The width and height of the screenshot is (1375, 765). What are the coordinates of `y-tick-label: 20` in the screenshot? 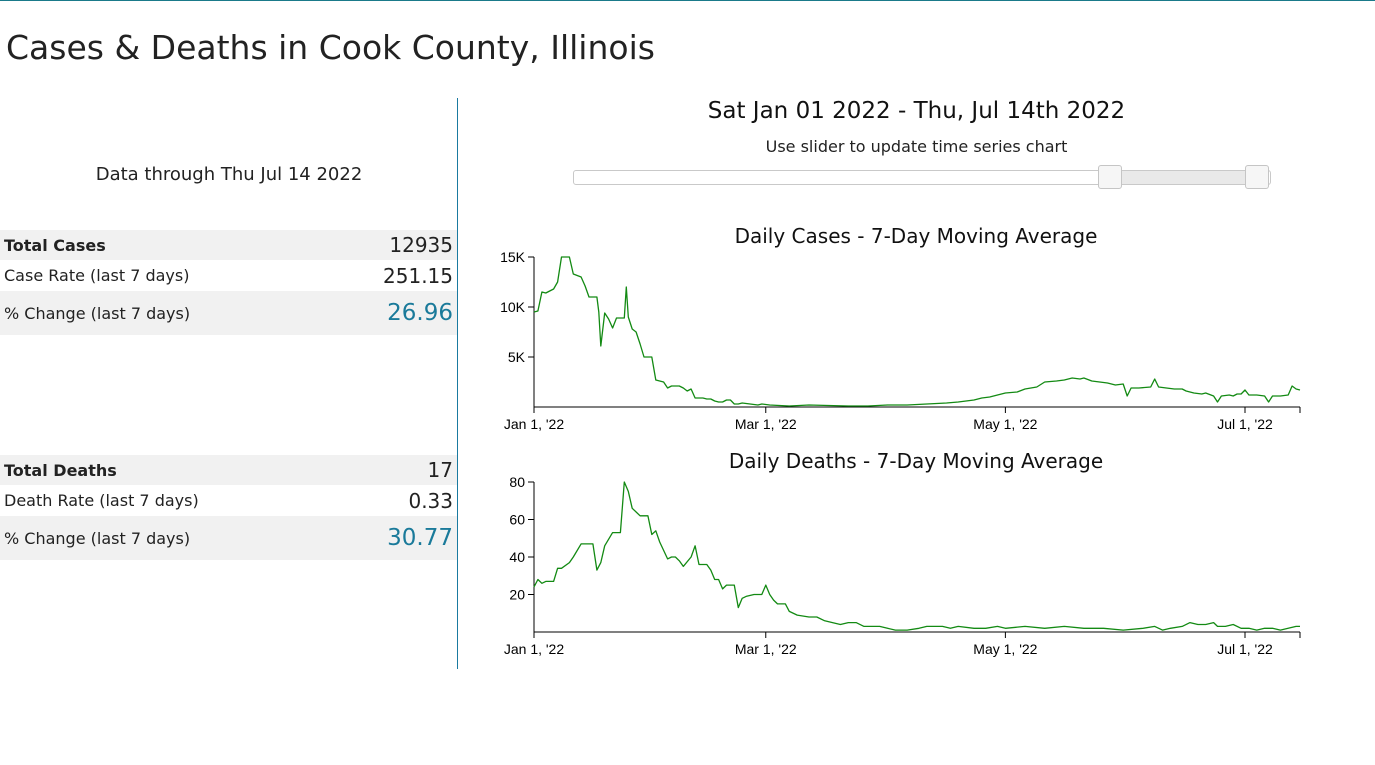 It's located at (517, 595).